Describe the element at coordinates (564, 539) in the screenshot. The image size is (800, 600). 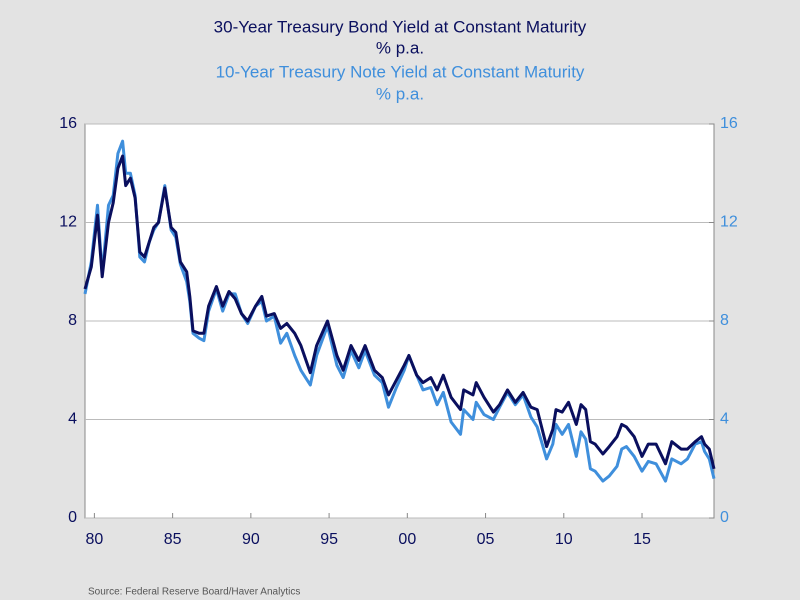
I see `x-tick-label: 10` at that location.